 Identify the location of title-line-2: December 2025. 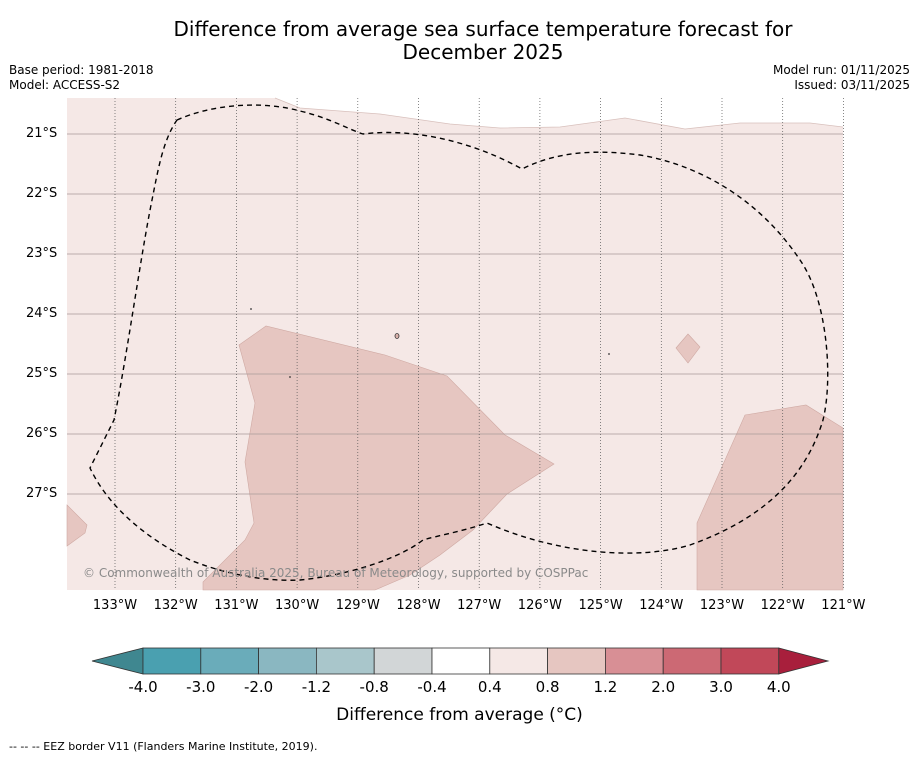
(483, 52).